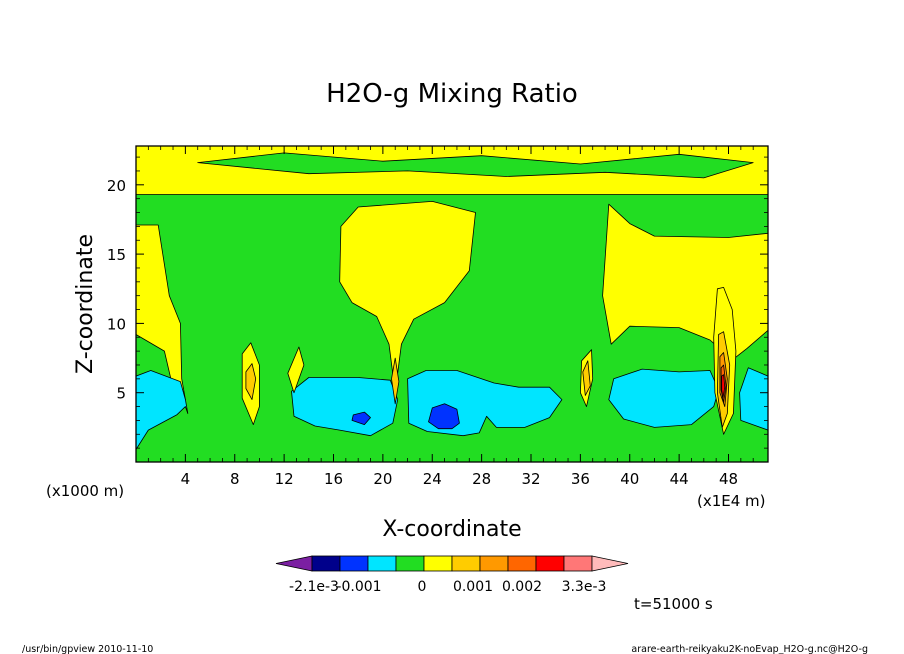 The image size is (904, 654). Describe the element at coordinates (522, 587) in the screenshot. I see `colorbar-label: 0.002` at that location.